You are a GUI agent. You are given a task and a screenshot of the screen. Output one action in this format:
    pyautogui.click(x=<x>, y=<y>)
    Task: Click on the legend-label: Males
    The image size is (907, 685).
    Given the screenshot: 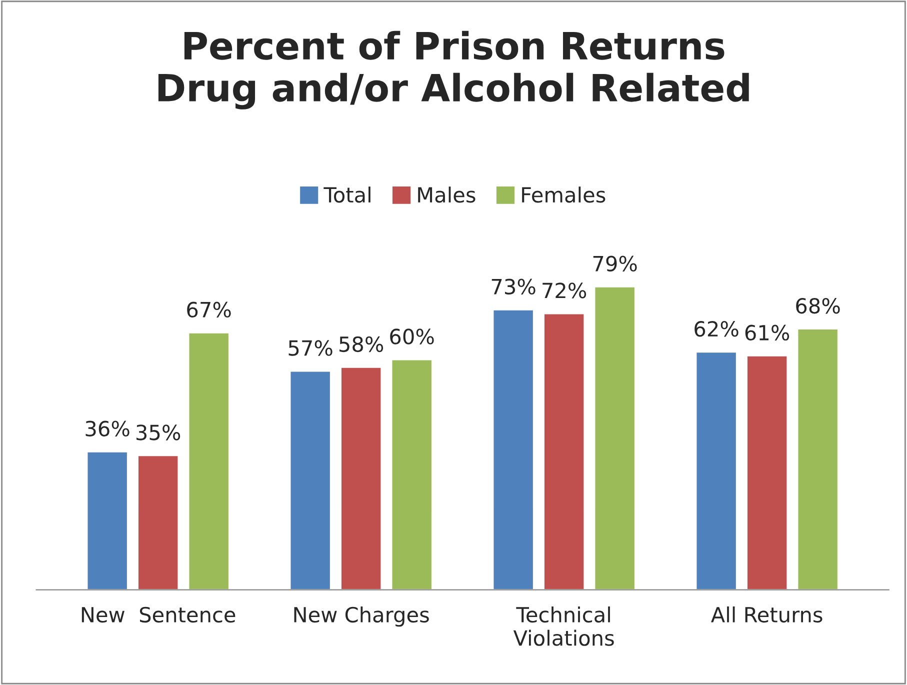 What is the action you would take?
    pyautogui.click(x=447, y=194)
    